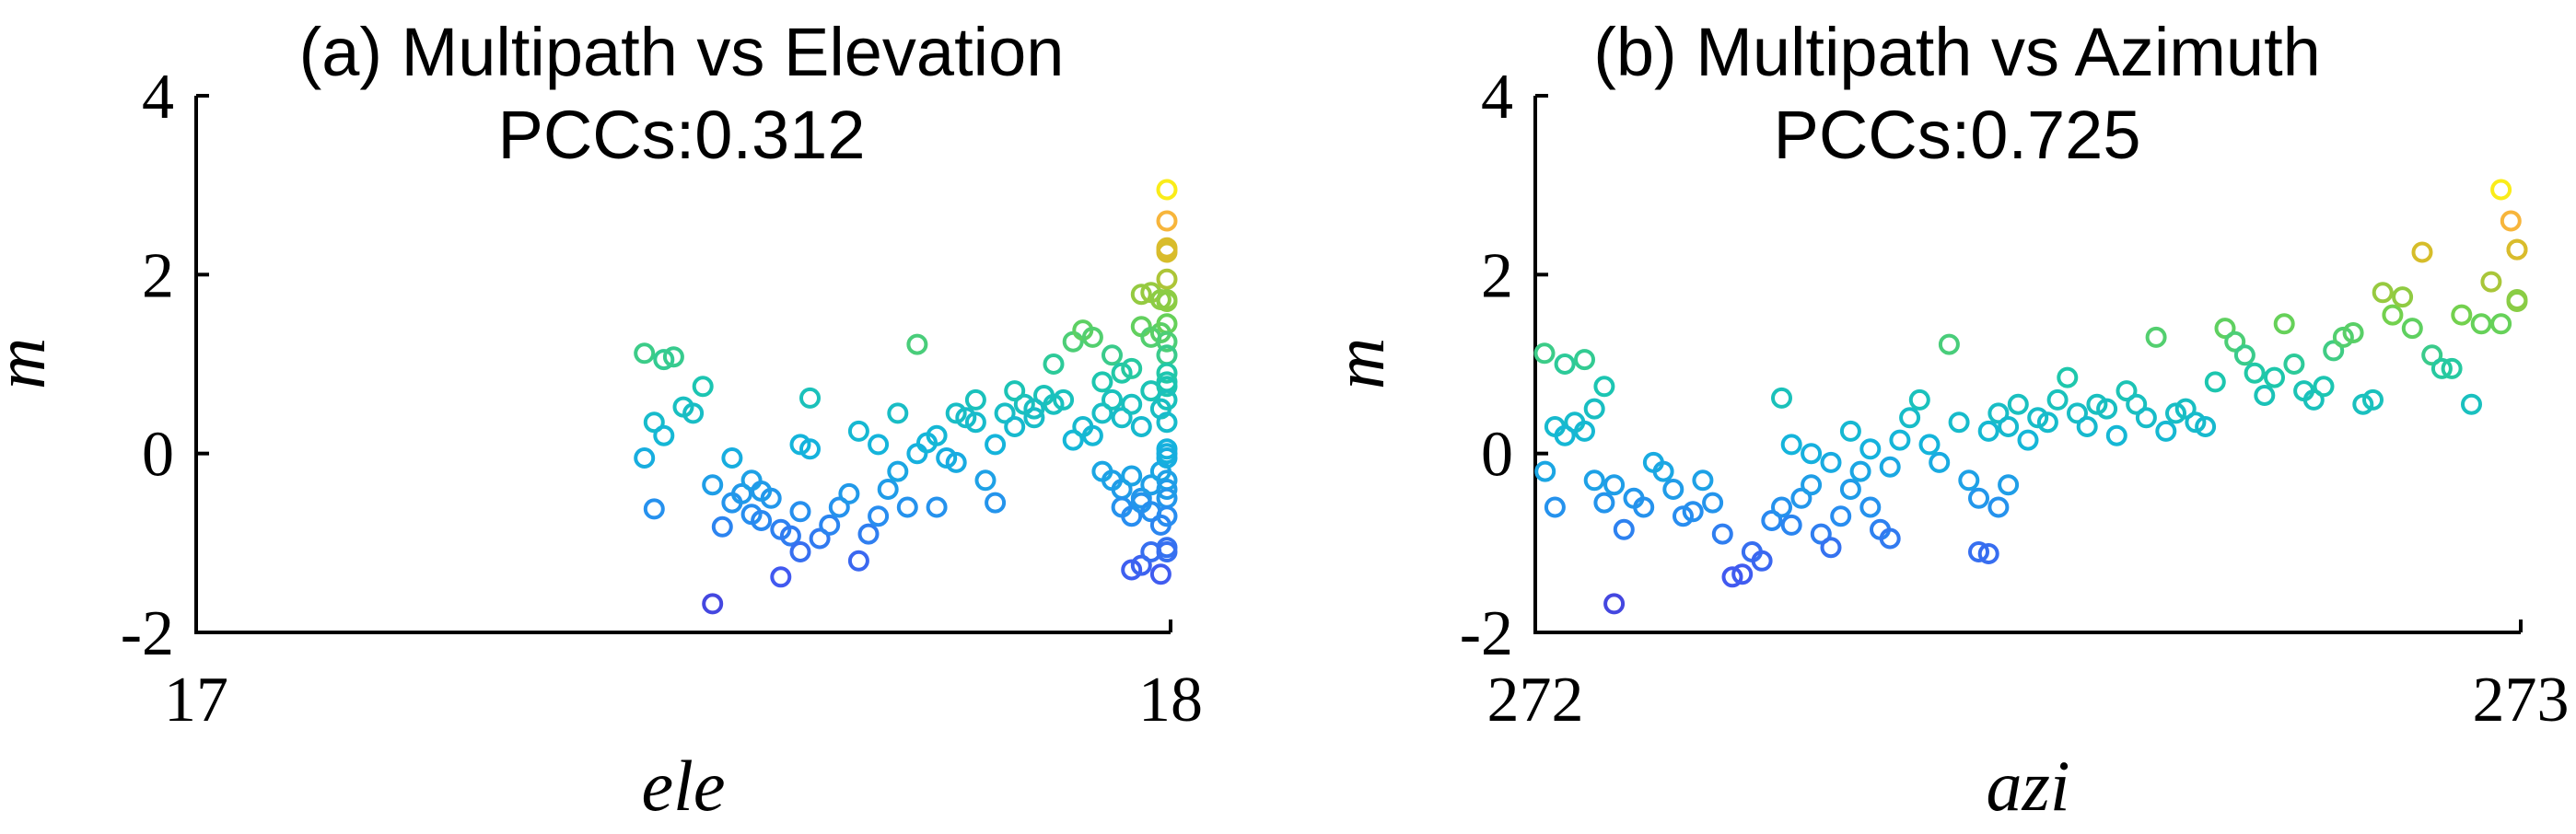 The width and height of the screenshot is (2576, 834). I want to click on ytick-label: 0, so click(158, 455).